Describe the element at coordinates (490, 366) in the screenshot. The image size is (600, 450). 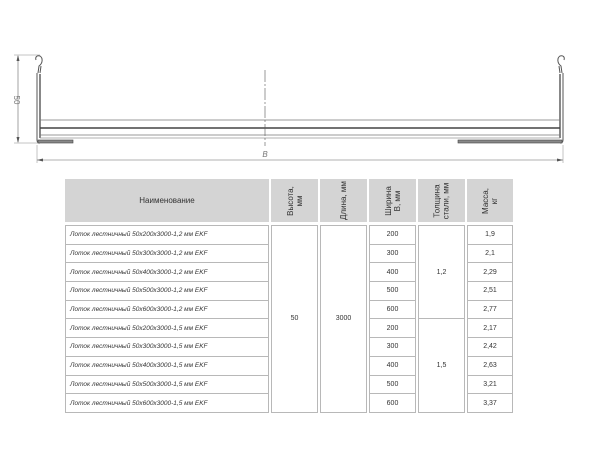
I see `mass-cell: 2,63` at that location.